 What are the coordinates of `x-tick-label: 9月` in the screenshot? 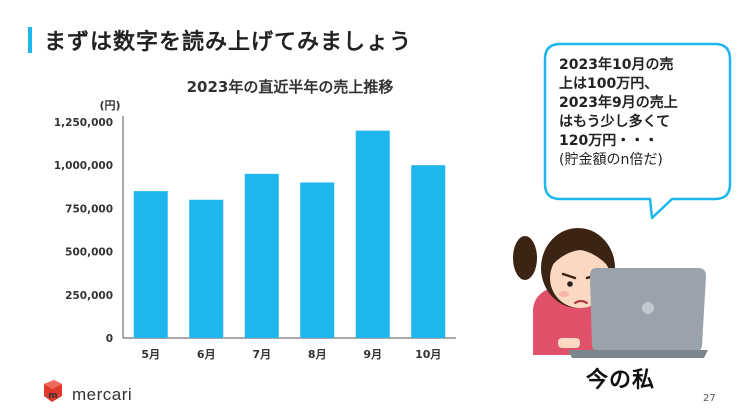 It's located at (372, 354).